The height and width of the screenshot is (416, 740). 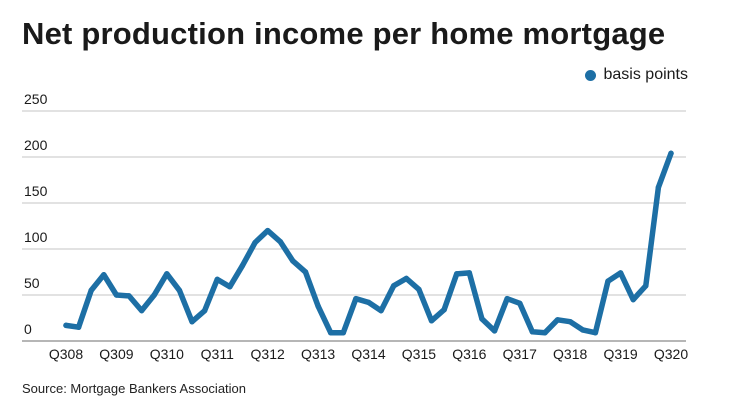 I want to click on x-tick-label: Q310, so click(x=167, y=354).